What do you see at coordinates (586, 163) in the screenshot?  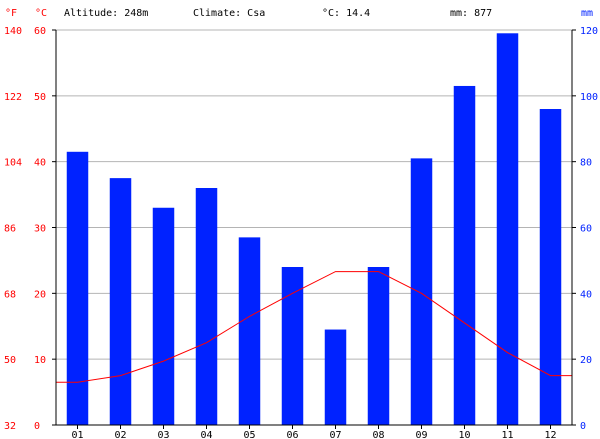 I see `millimeter-tick-label: 80` at bounding box center [586, 163].